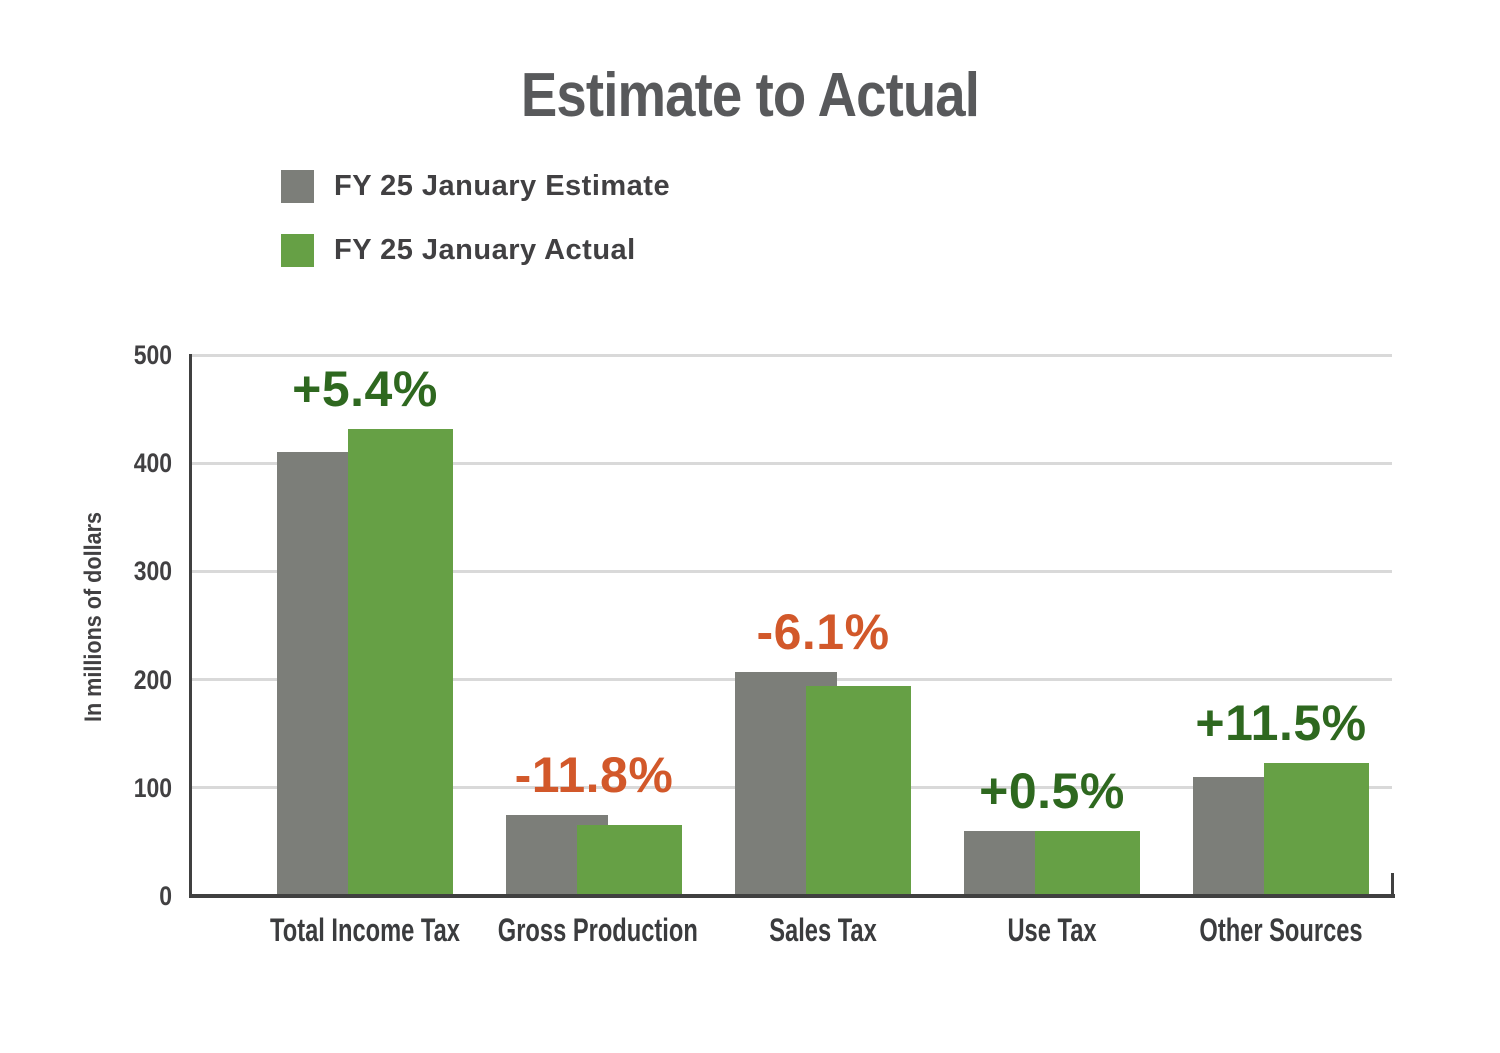  I want to click on y-axis-title: In millions of dollars, so click(93, 617).